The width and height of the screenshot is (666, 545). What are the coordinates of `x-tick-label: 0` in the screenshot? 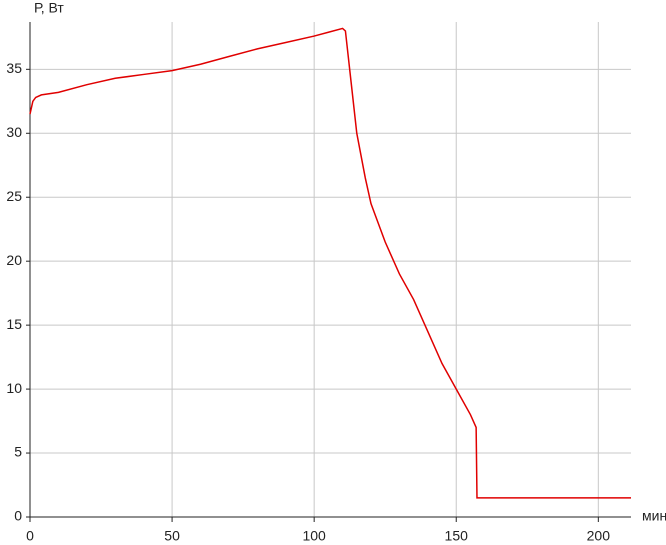 It's located at (30, 536).